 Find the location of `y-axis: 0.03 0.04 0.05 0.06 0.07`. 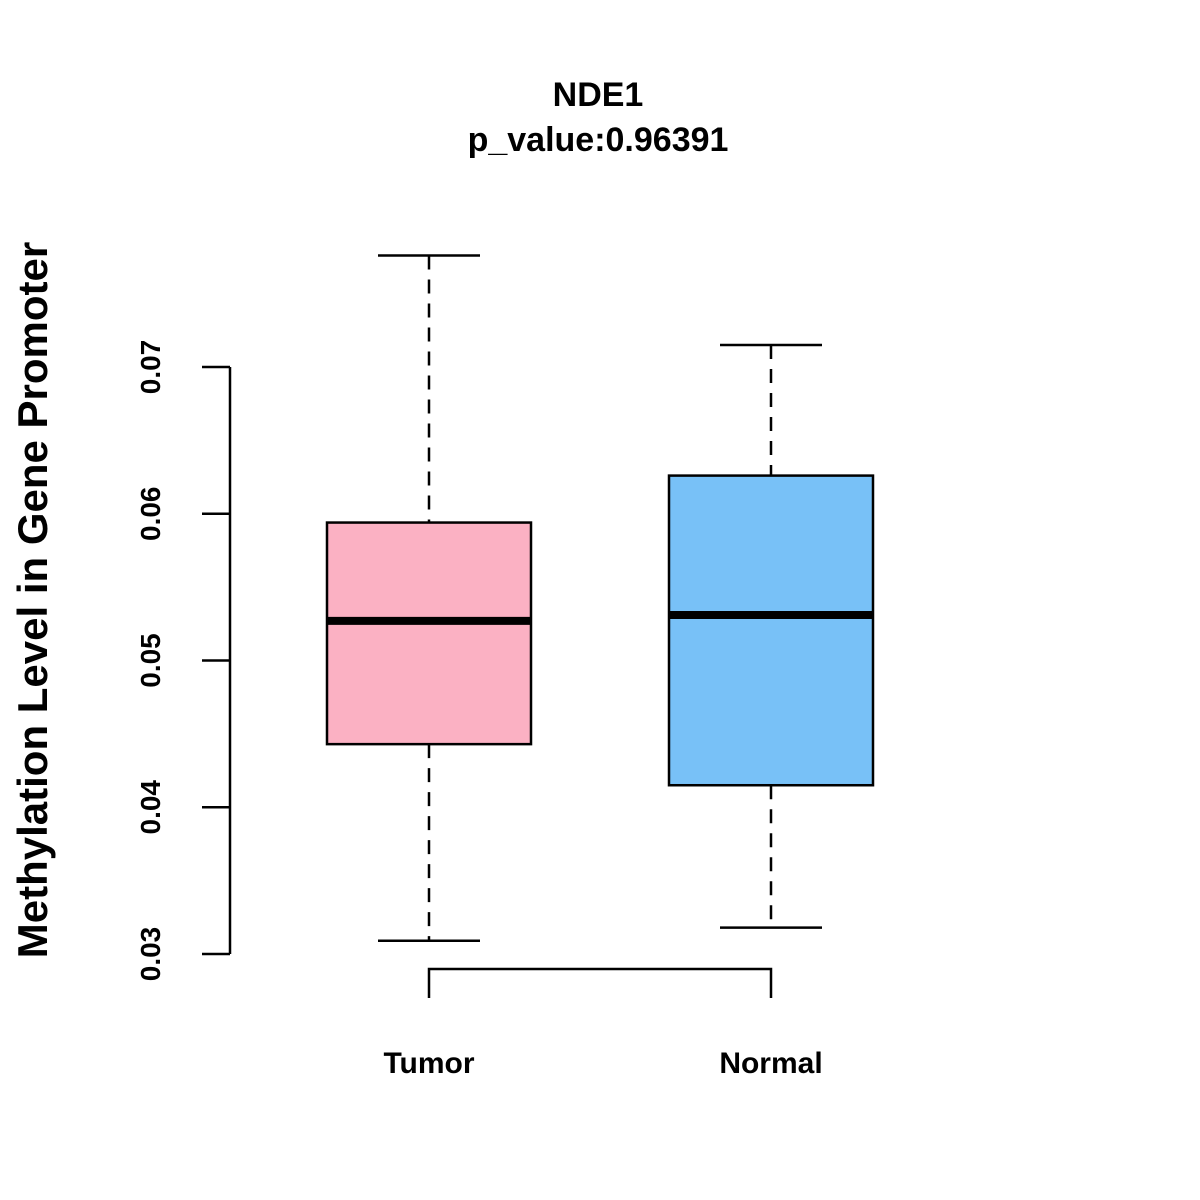

y-axis: 0.03 0.04 0.05 0.06 0.07 is located at coordinates (183, 661).